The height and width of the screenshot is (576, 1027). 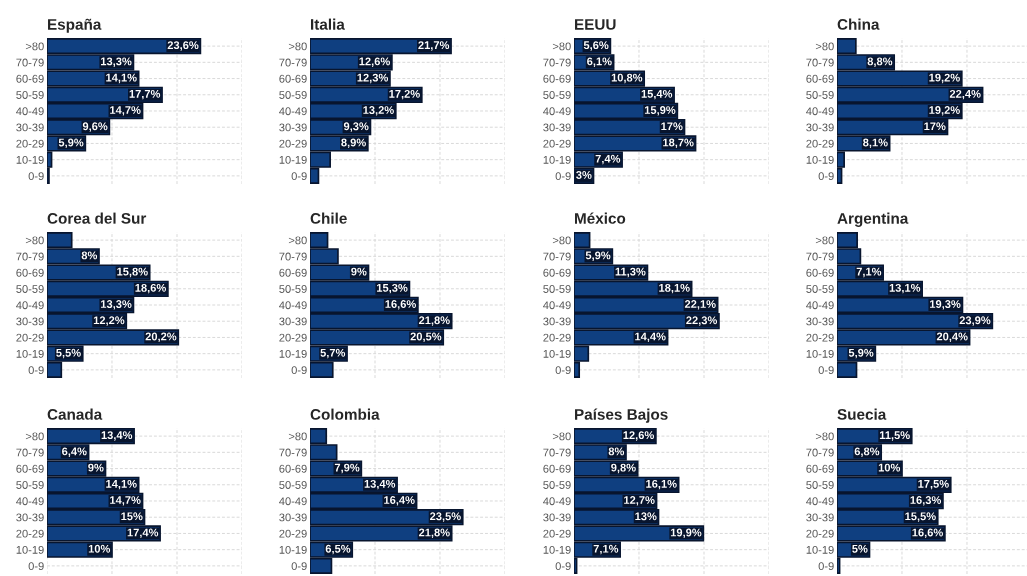 I want to click on data-label: 6,8%, so click(x=867, y=452).